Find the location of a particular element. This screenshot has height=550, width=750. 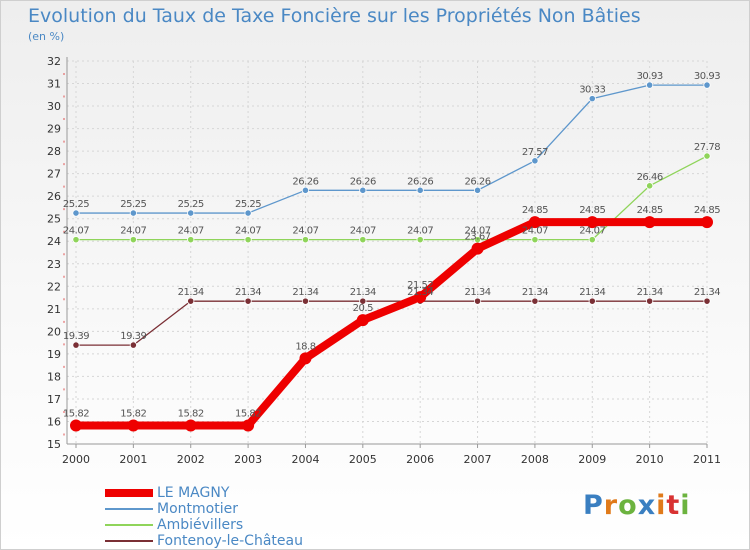

legend-item-montmotier: Montmotier is located at coordinates (245, 509).